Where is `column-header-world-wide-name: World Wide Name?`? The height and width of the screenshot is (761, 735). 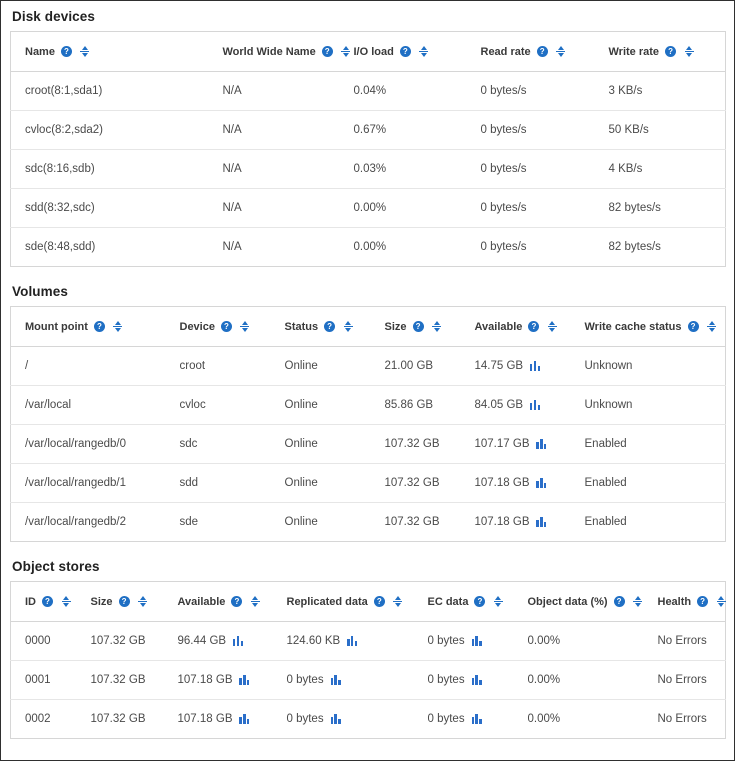
column-header-world-wide-name: World Wide Name? is located at coordinates (279, 51).